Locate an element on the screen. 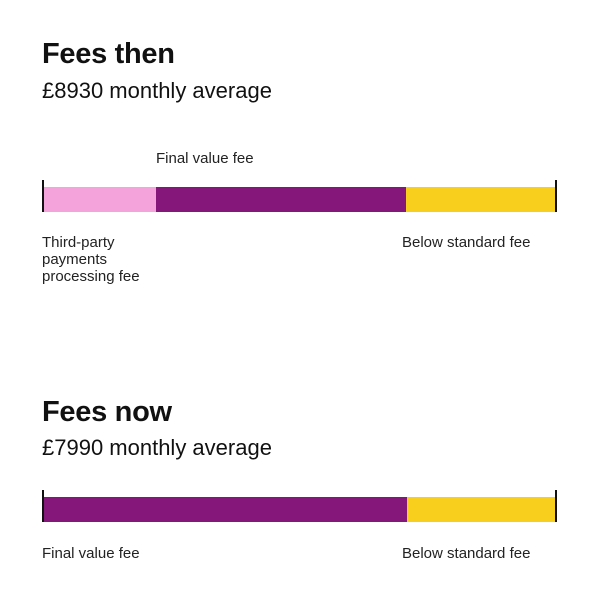 The width and height of the screenshot is (600, 600). fees-now-bar is located at coordinates (299, 506).